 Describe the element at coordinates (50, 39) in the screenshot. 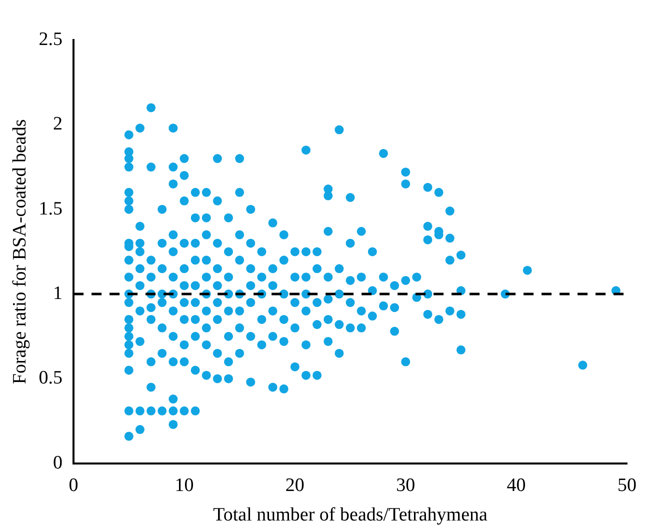

I see `y-tick-label: 2.5` at that location.